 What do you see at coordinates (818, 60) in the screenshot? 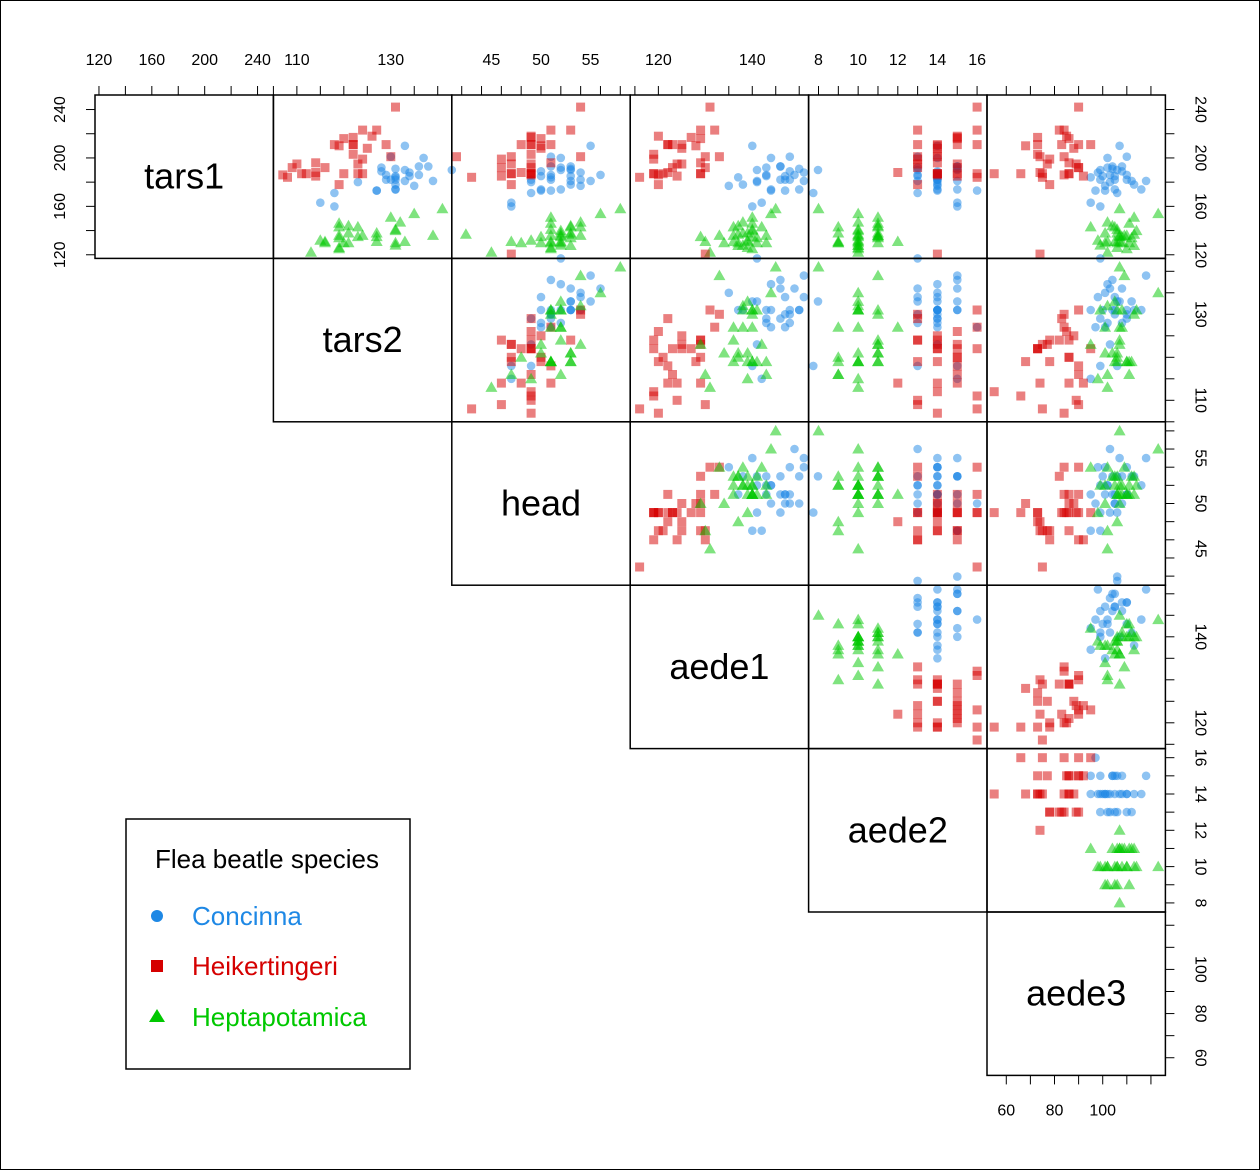
I see `x-tick-label-aede2: 8` at bounding box center [818, 60].